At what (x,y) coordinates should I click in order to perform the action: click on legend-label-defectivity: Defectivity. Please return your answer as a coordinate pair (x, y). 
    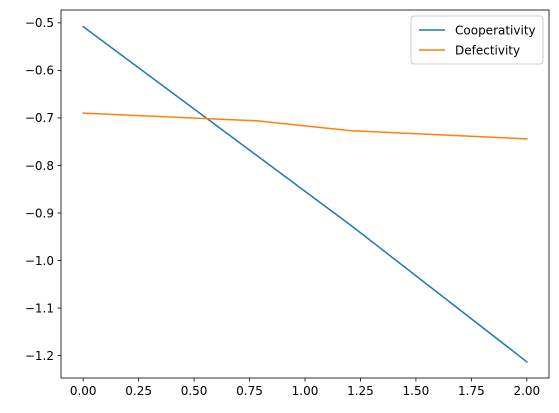
    Looking at the image, I should click on (487, 50).